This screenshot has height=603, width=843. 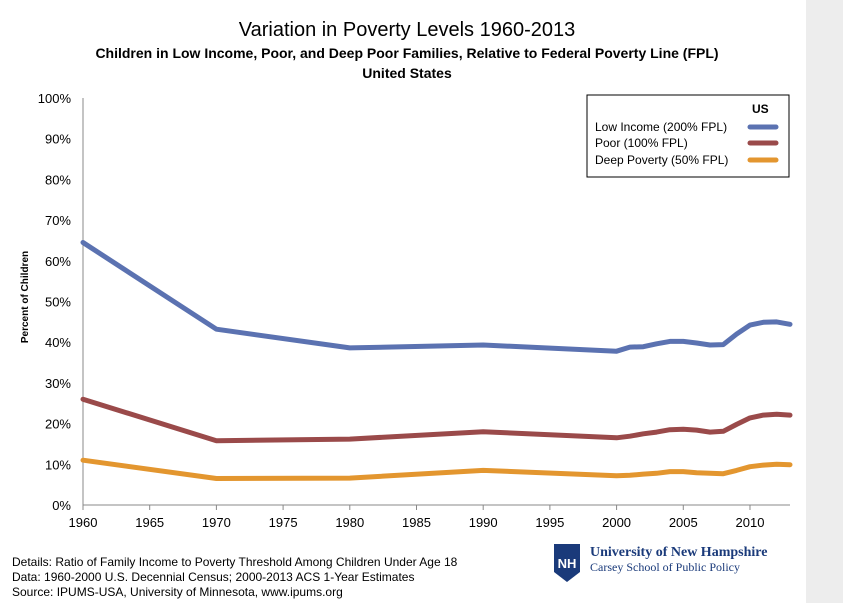 I want to click on y-tick-label: 30%, so click(x=58, y=383).